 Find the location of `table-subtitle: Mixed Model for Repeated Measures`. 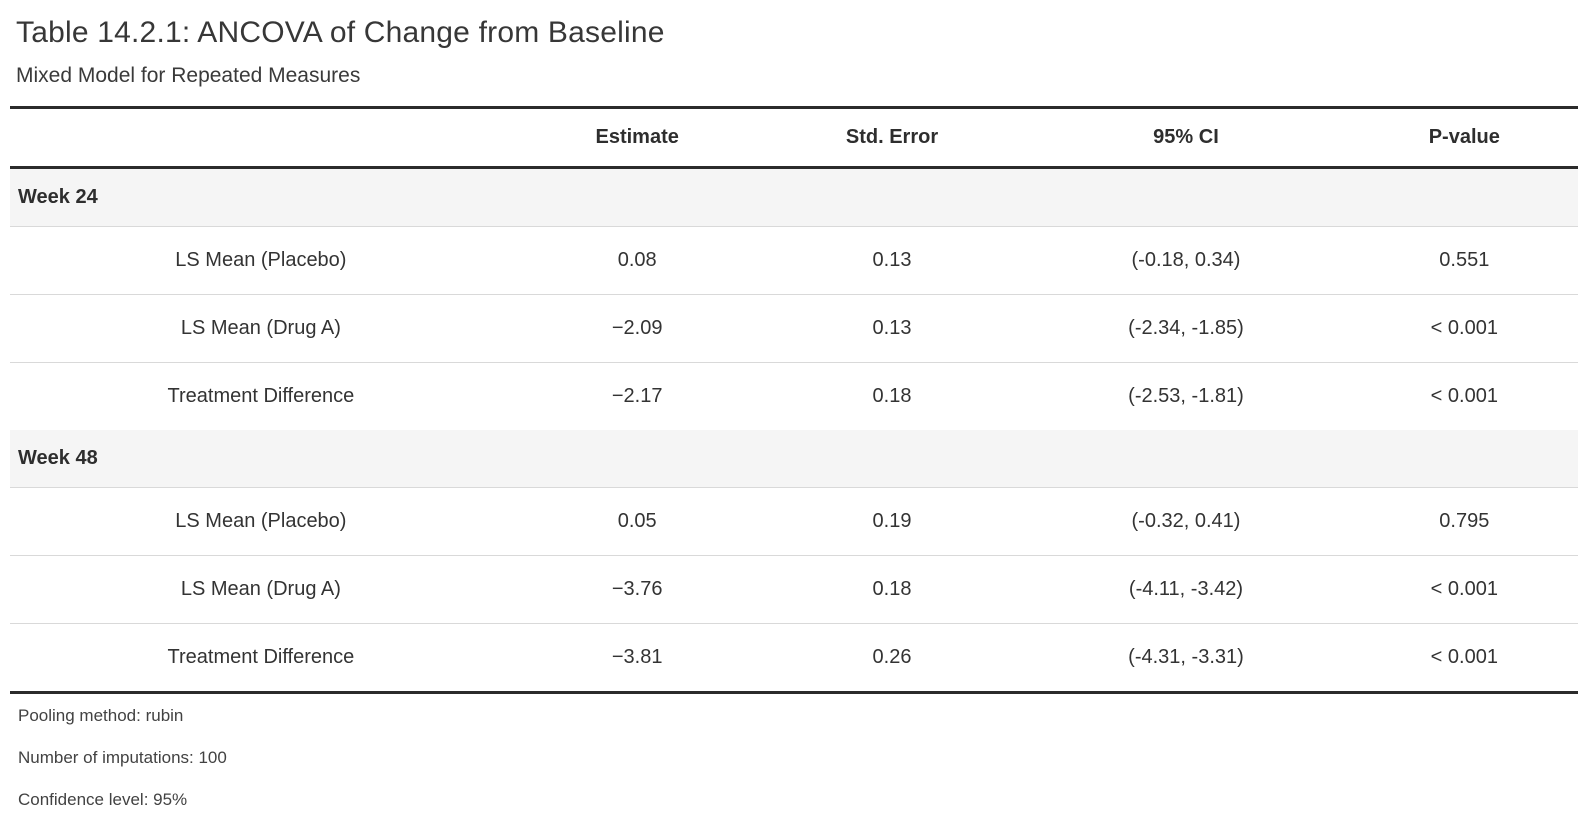

table-subtitle: Mixed Model for Repeated Measures is located at coordinates (188, 75).